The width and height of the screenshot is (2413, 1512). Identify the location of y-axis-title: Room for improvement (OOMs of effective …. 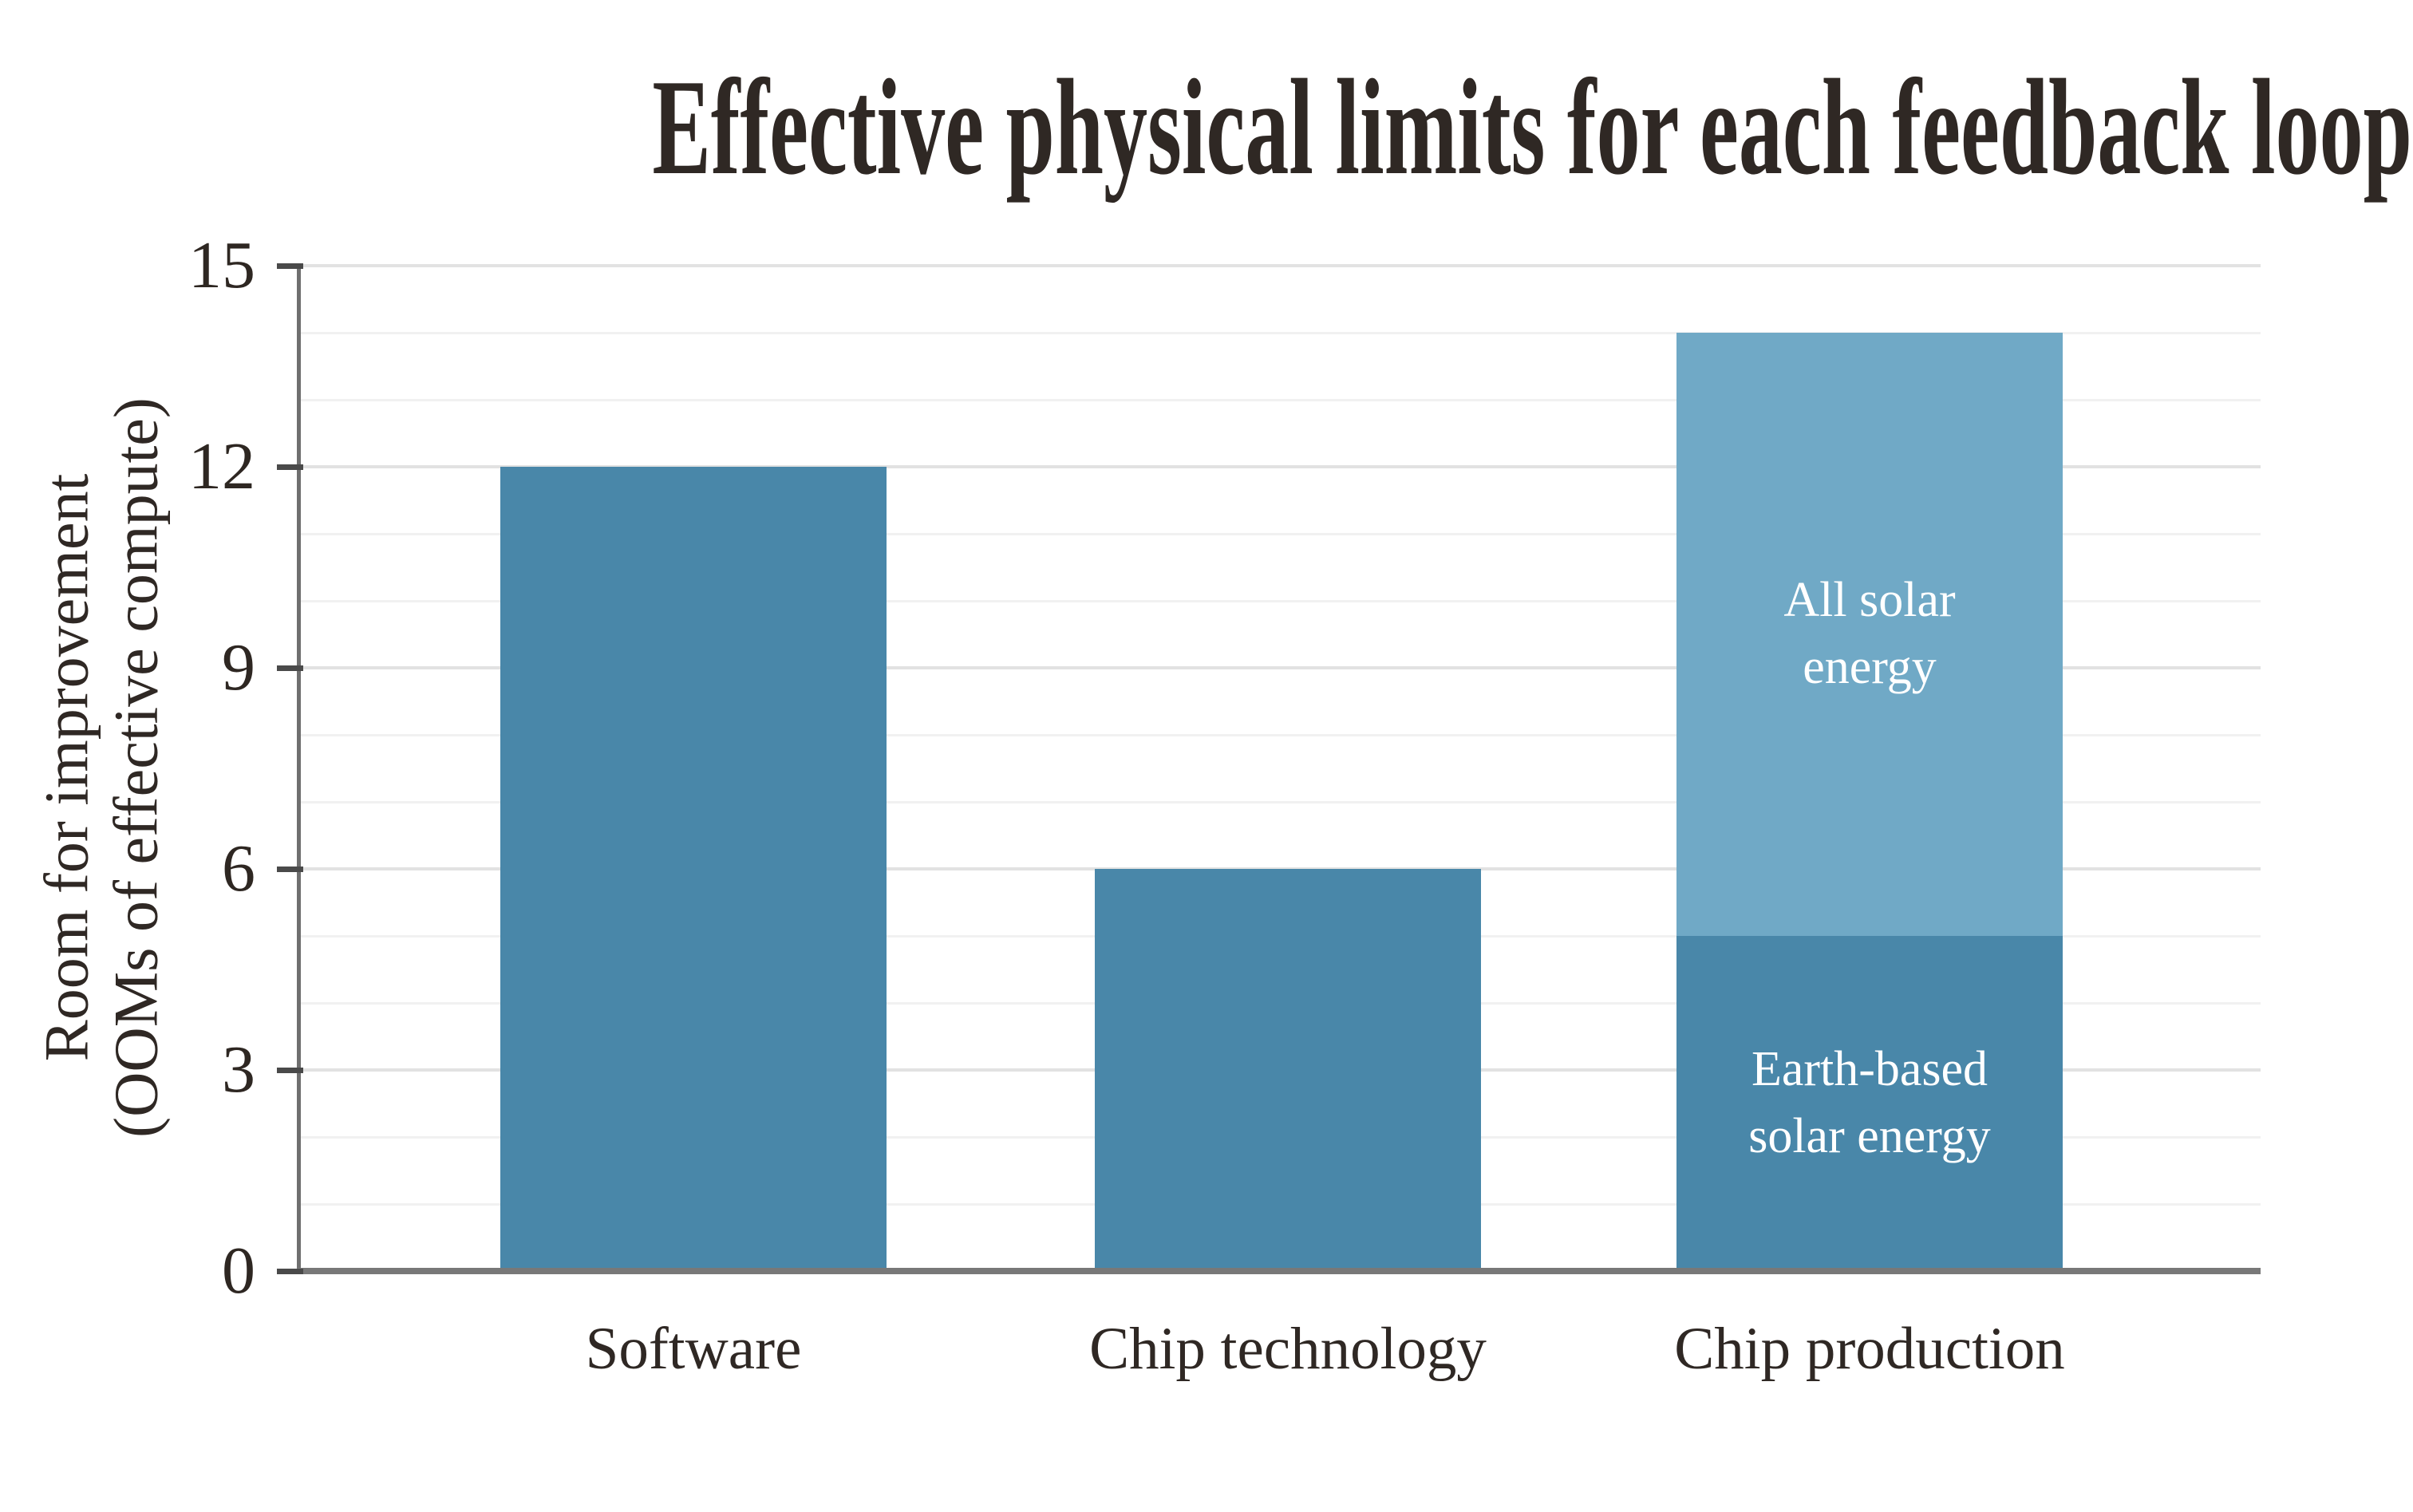
(102, 767).